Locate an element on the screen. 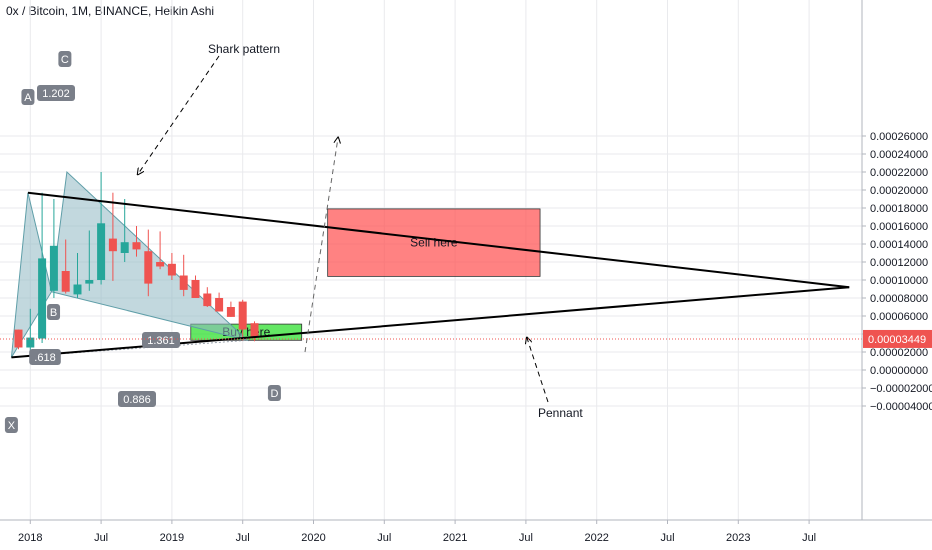  point-label-a-bg is located at coordinates (28, 97).